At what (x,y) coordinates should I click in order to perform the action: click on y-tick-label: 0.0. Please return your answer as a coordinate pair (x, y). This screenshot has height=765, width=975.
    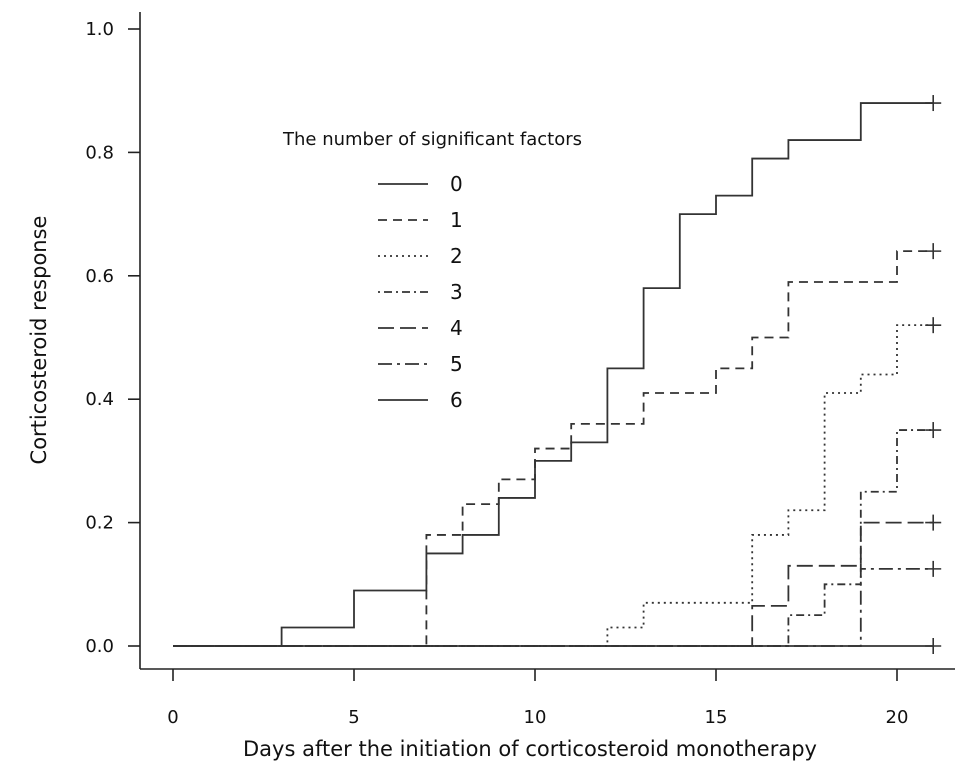
    Looking at the image, I should click on (99, 646).